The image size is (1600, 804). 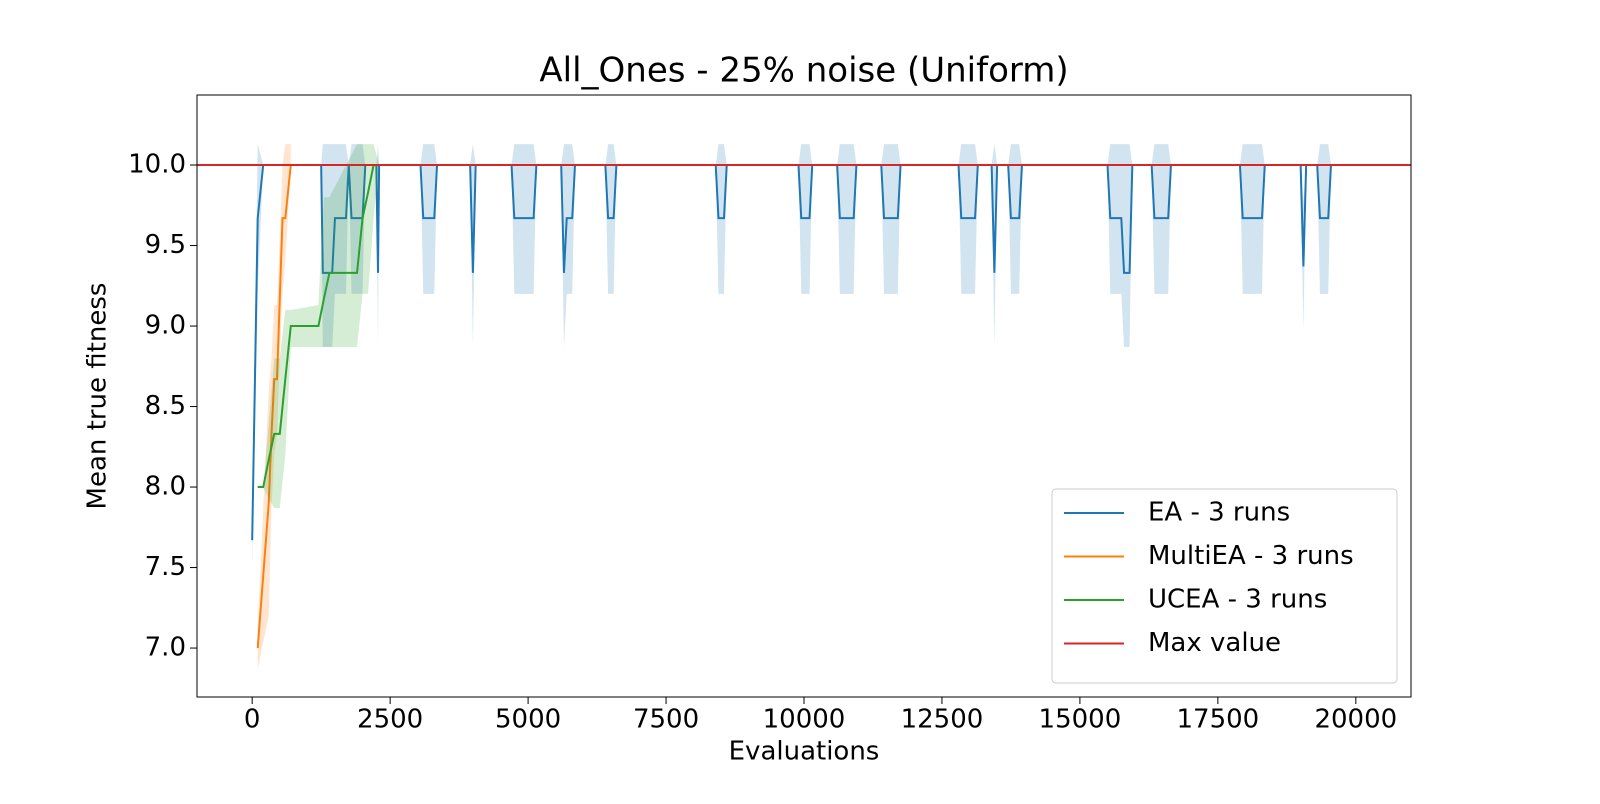 What do you see at coordinates (165, 487) in the screenshot?
I see `y-tick-label: 8.0` at bounding box center [165, 487].